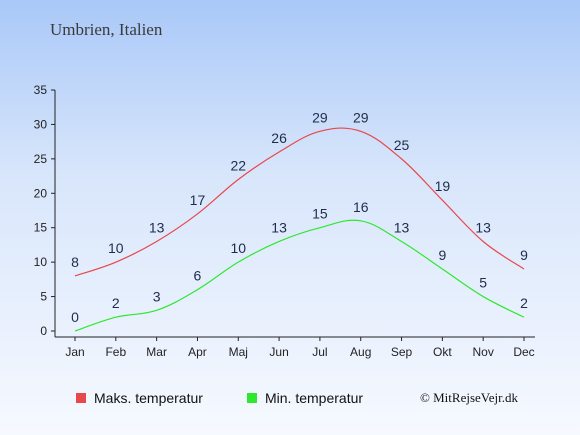  What do you see at coordinates (106, 29) in the screenshot?
I see `chart-title: Umbrien, Italien` at bounding box center [106, 29].